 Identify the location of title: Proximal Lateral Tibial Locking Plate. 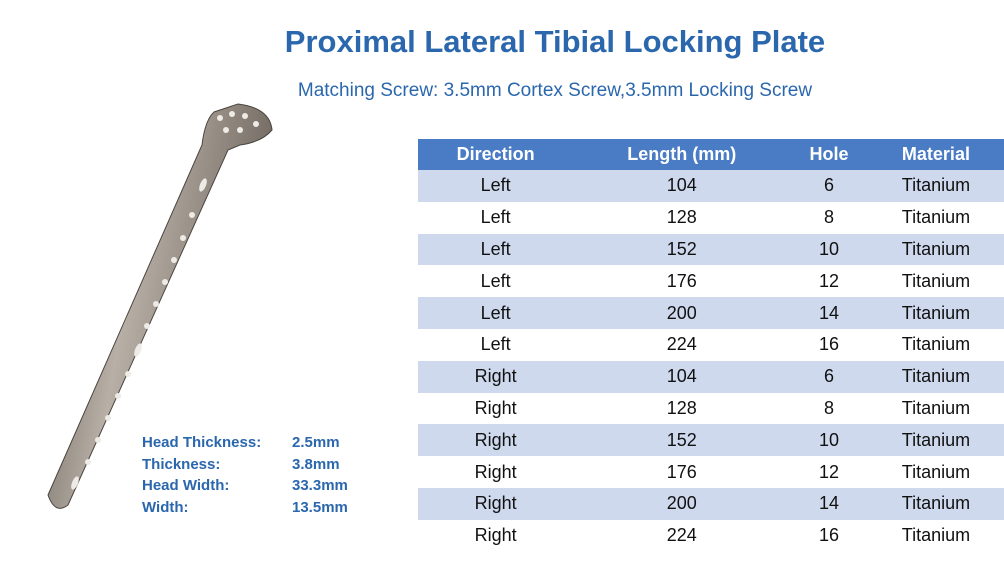
(555, 41).